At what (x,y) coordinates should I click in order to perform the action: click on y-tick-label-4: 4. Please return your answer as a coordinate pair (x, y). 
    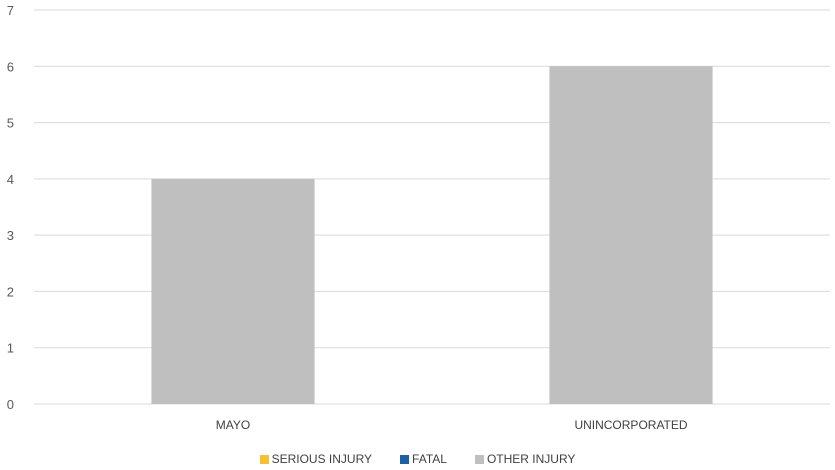
    Looking at the image, I should click on (10, 179).